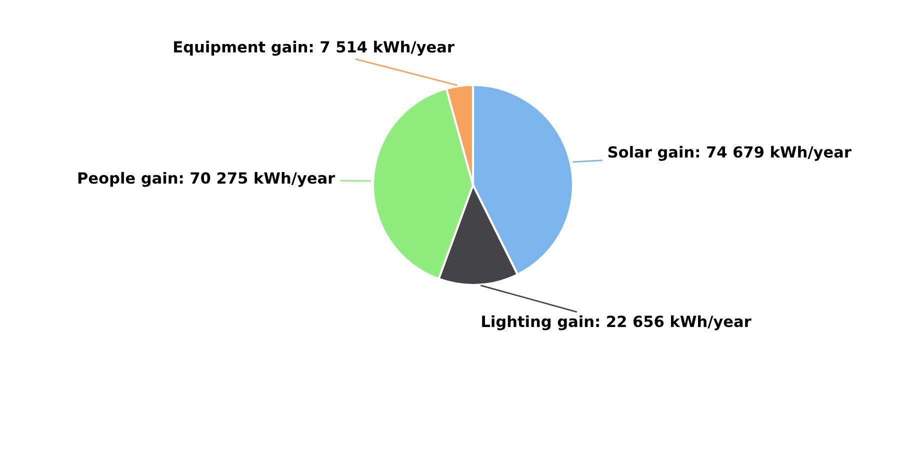  Describe the element at coordinates (617, 322) in the screenshot. I see `slice-label: Lighting gain: 22 656 kWh/year` at that location.